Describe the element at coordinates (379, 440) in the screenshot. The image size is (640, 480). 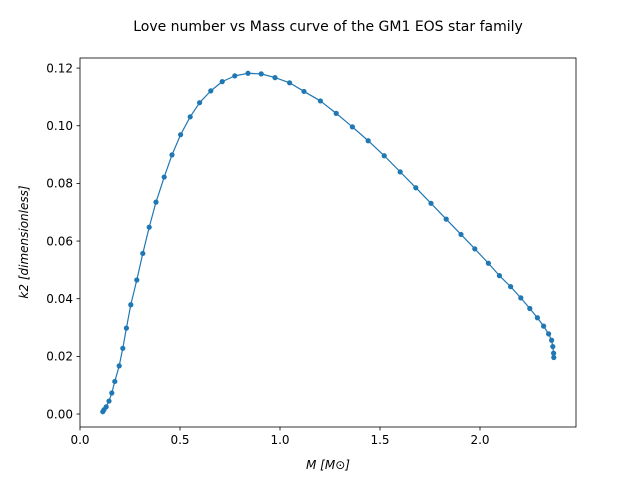
I see `x-tick-label: 1.5` at that location.